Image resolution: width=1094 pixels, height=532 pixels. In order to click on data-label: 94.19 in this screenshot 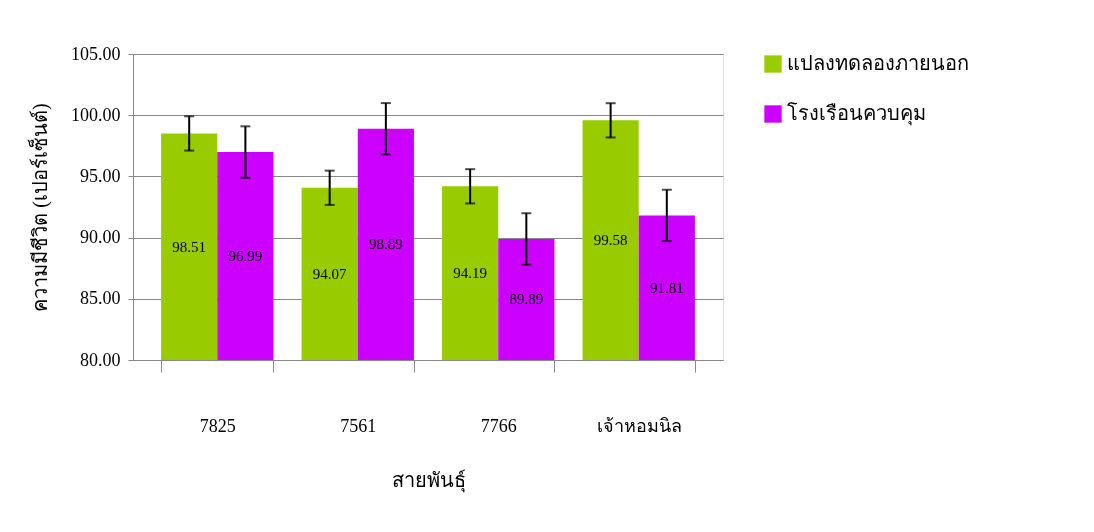, I will do `click(470, 273)`.